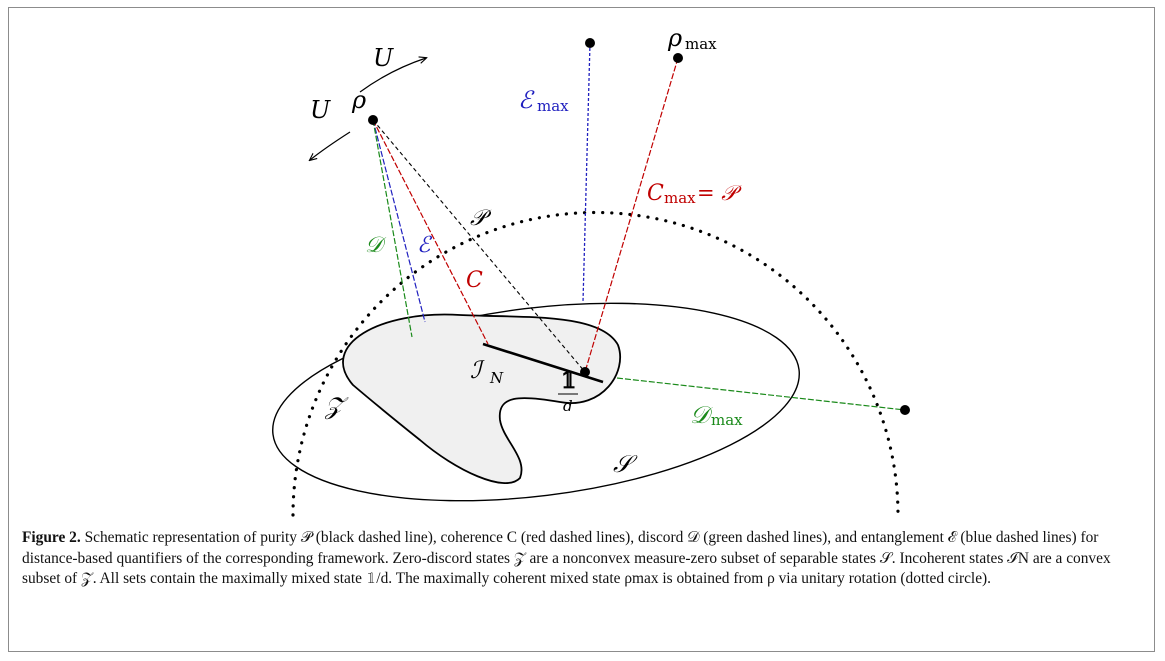 The width and height of the screenshot is (1165, 661). What do you see at coordinates (481, 218) in the screenshot?
I see `label-purity: 𝒫` at bounding box center [481, 218].